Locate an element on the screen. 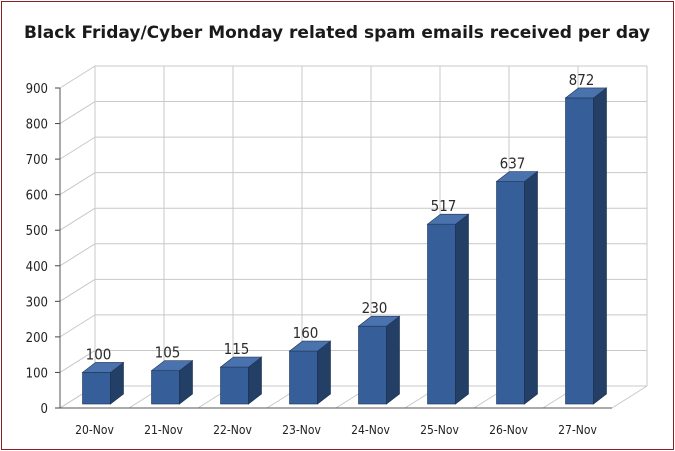 The image size is (675, 451). data-label: 105 is located at coordinates (168, 353).